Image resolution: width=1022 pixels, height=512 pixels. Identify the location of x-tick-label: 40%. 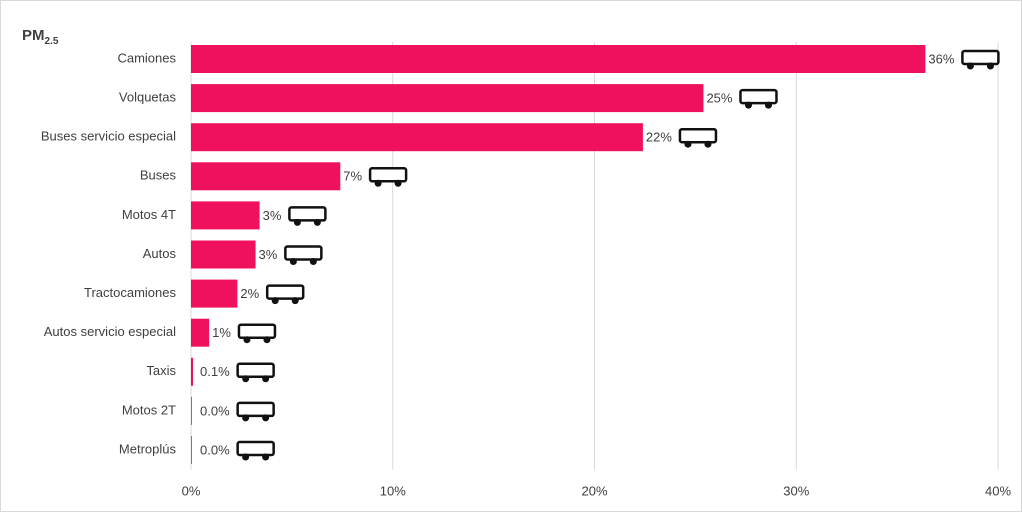
(998, 490).